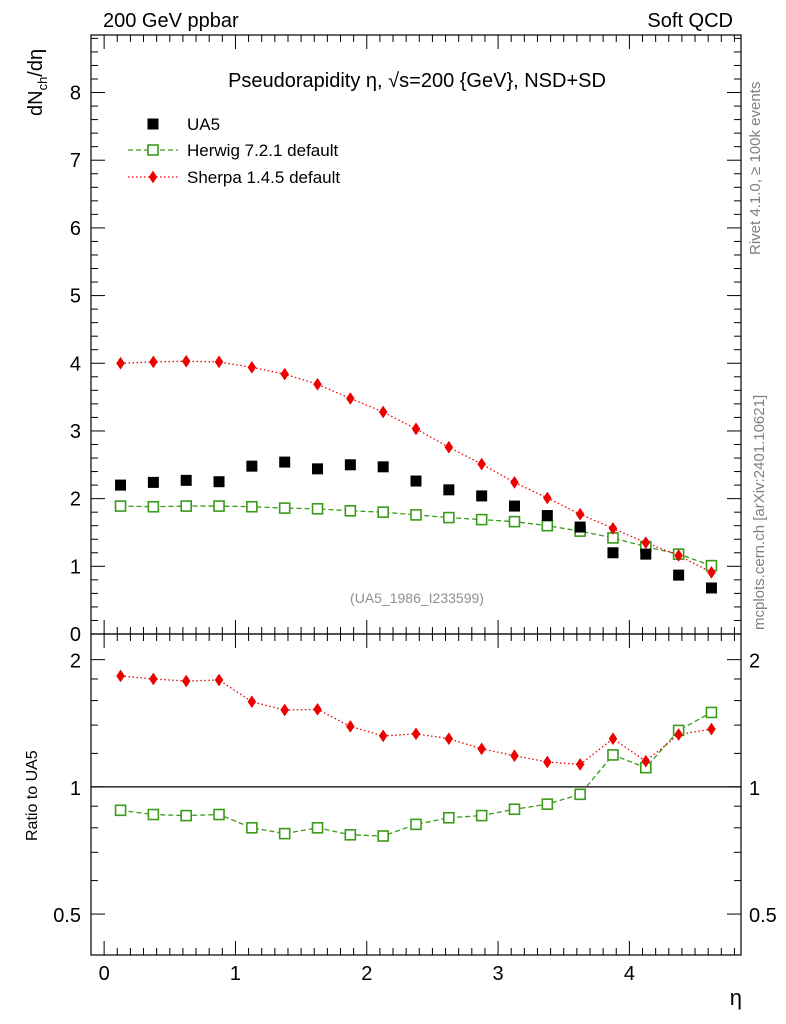 The width and height of the screenshot is (786, 1024). I want to click on main-ytick-label: 6, so click(75, 229).